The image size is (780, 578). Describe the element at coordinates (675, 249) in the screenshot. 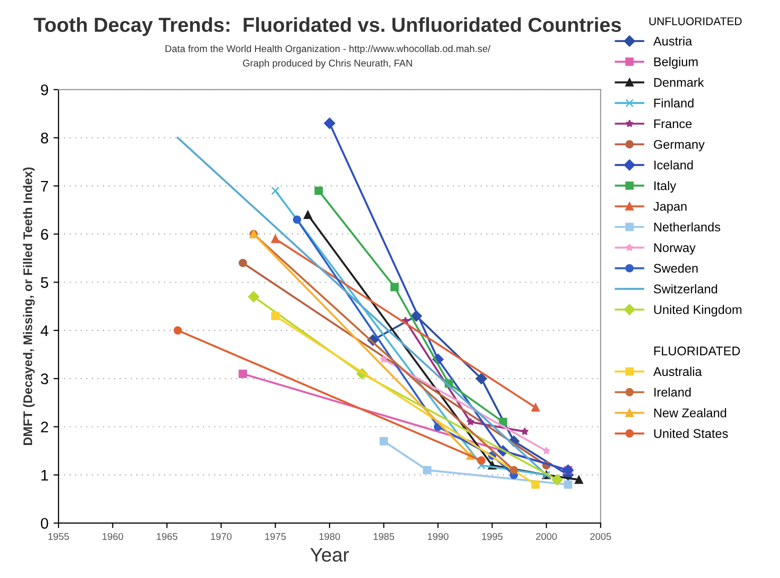

I see `legend-label: Norway` at that location.